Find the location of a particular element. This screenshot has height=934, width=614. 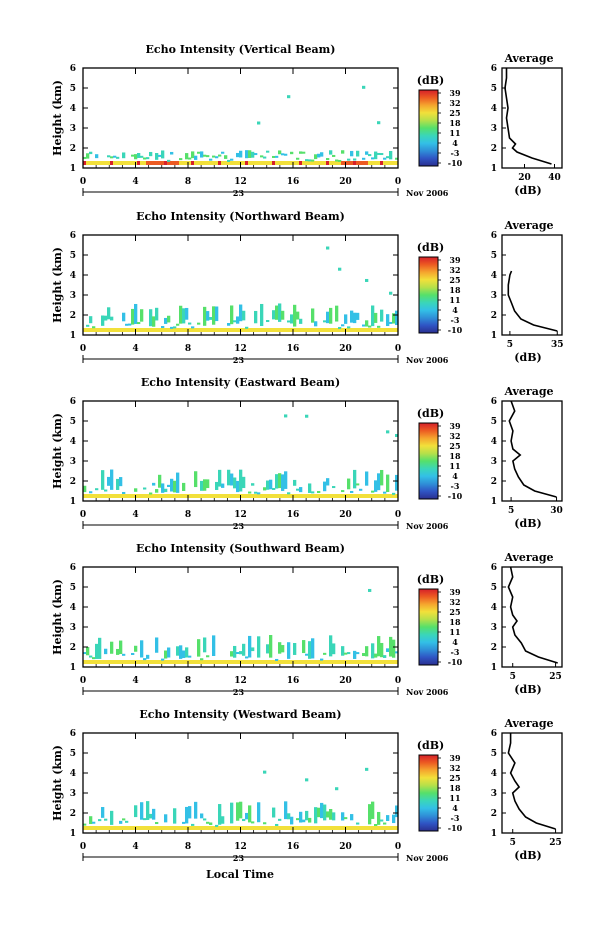

y-tick-label: 3 is located at coordinates (73, 628).